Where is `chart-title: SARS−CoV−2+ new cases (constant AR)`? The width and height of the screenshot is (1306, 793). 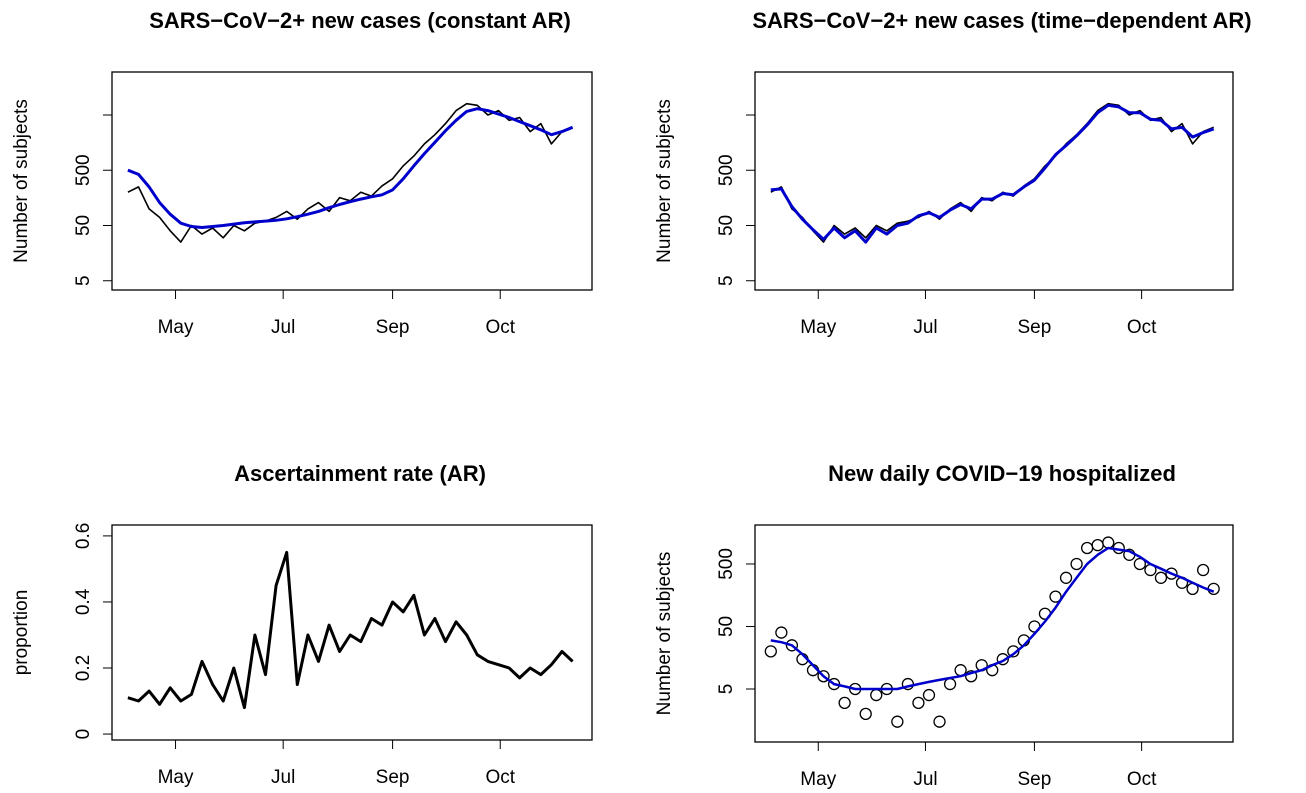
chart-title: SARS−CoV−2+ new cases (constant AR) is located at coordinates (360, 20).